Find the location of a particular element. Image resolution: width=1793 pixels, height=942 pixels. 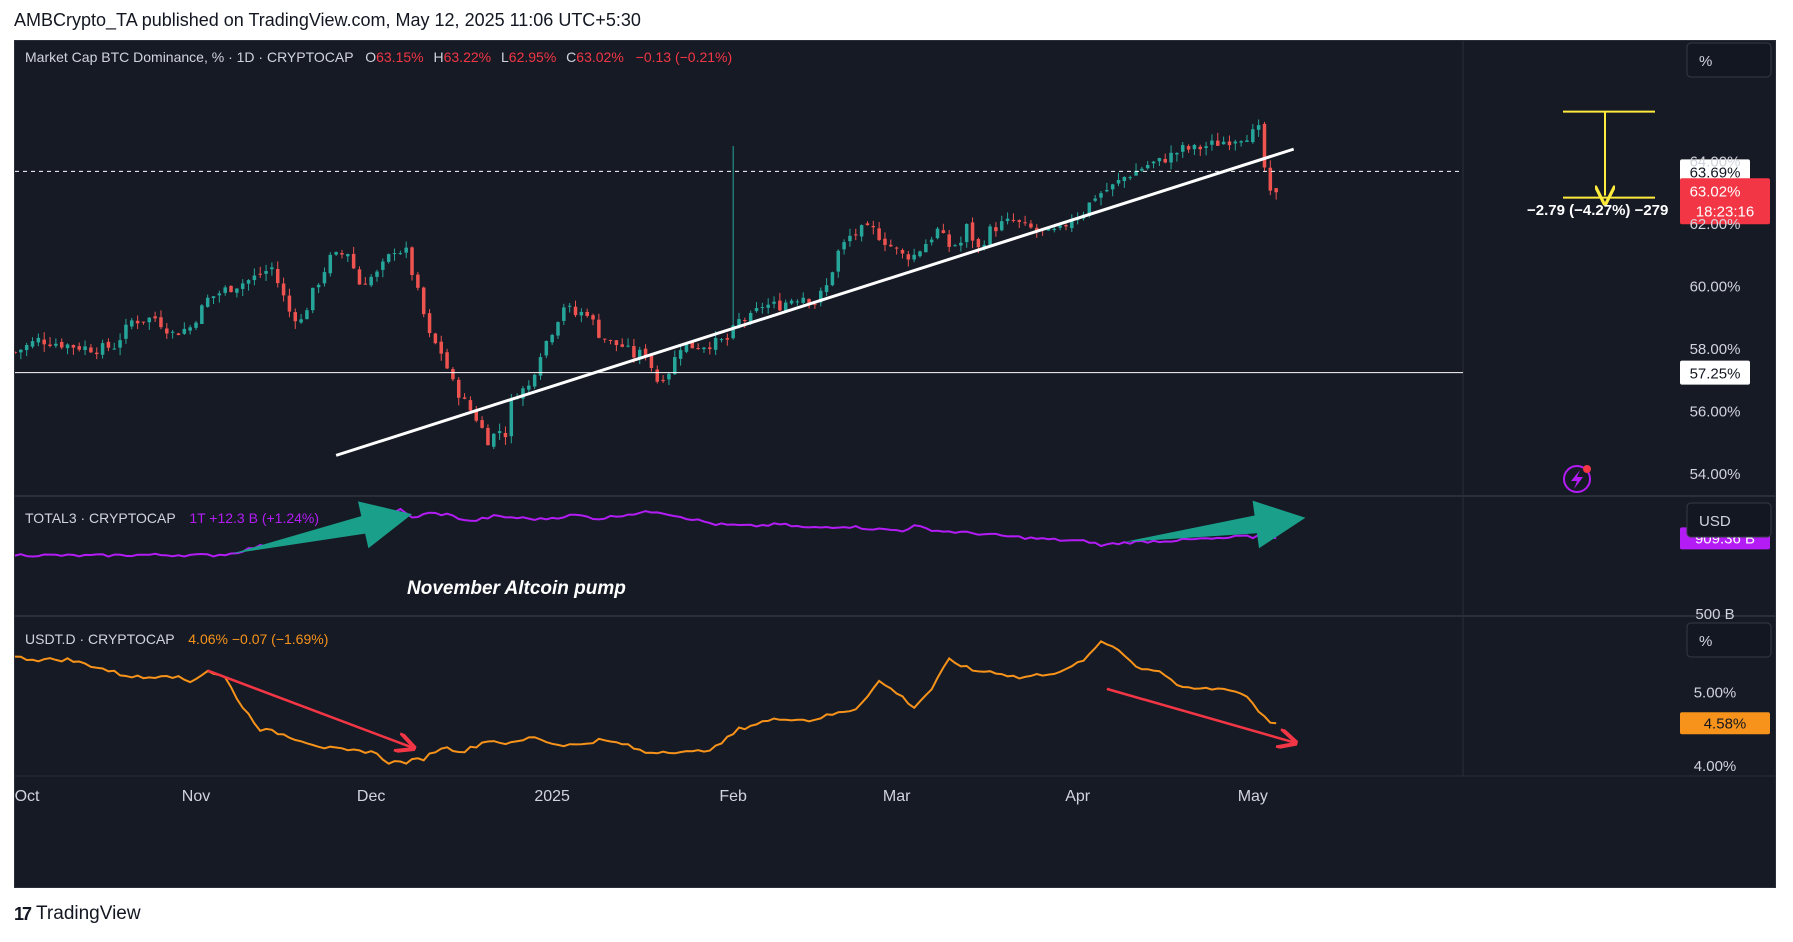

teal-arrow-november is located at coordinates (321, 527).